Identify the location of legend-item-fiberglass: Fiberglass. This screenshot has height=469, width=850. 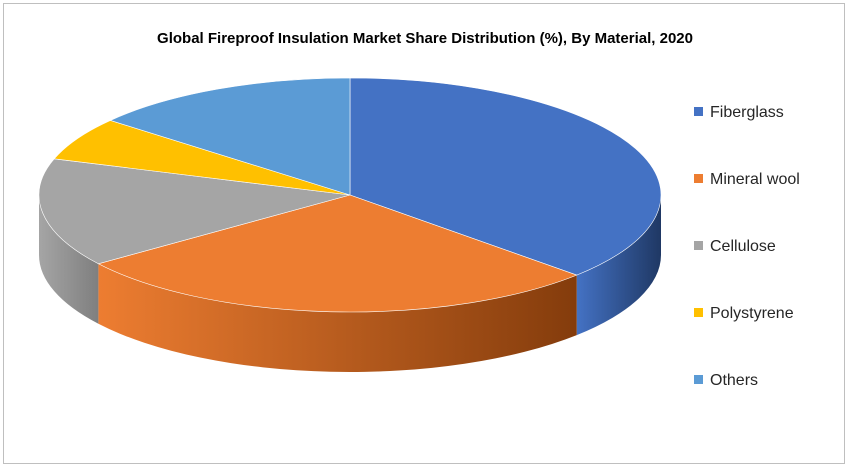
(739, 114).